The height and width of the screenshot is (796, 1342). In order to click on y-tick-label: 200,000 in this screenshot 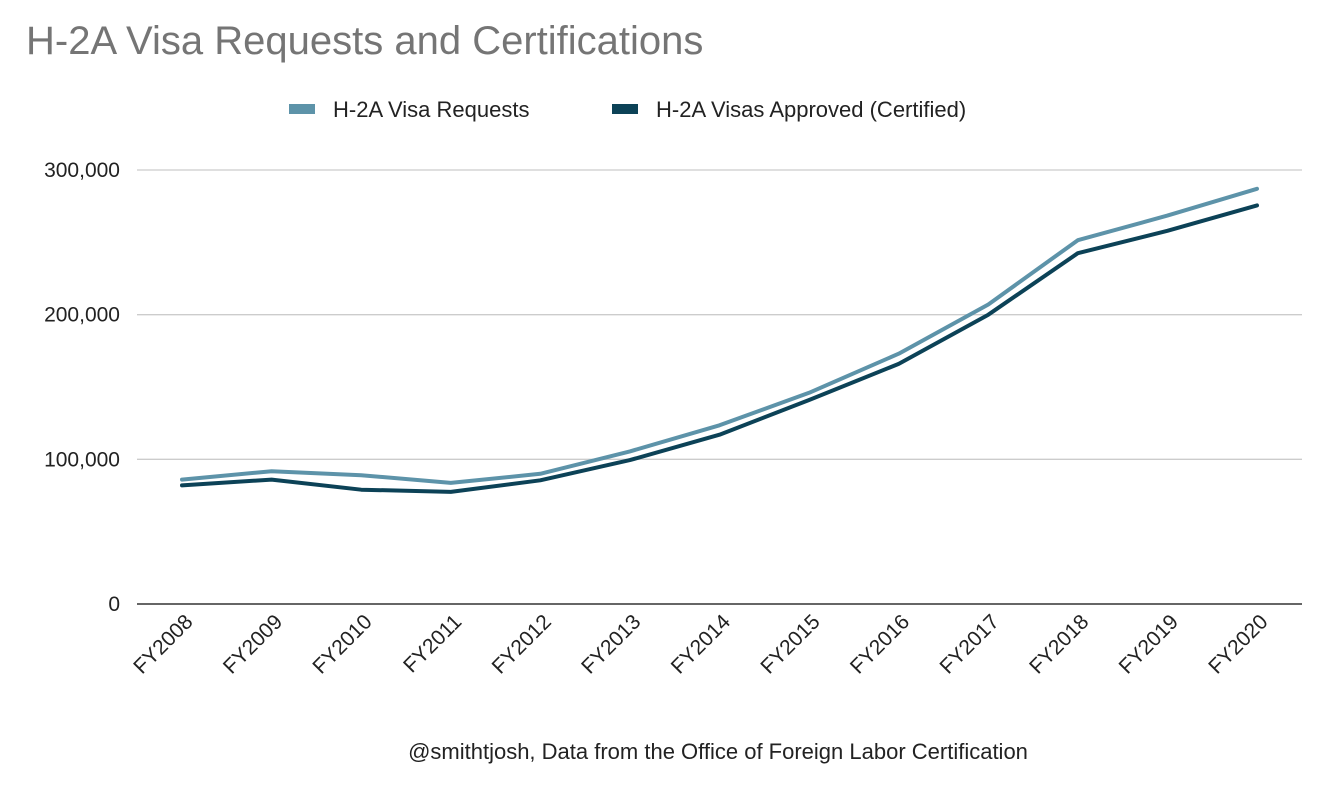, I will do `click(82, 315)`.